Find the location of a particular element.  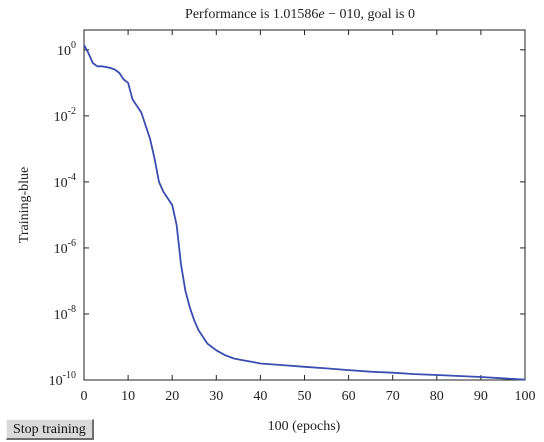

chart-title: Performance is 1.01586e − 010, goal is 0 is located at coordinates (300, 14).